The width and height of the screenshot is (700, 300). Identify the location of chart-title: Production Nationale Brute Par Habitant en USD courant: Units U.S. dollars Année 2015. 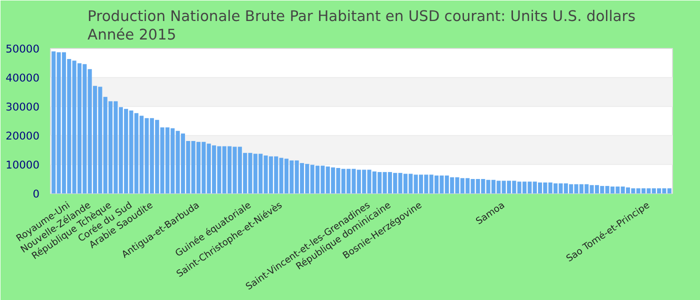
(362, 26).